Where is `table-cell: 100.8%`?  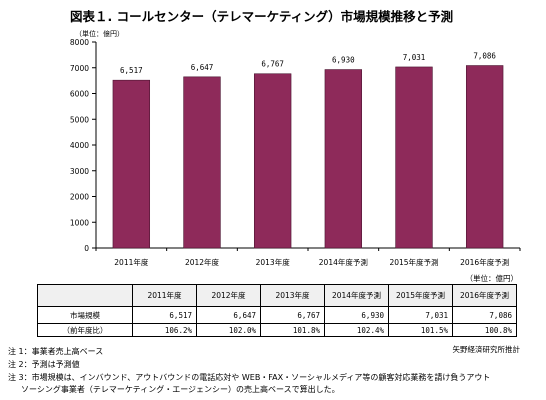
table-cell: 100.8% is located at coordinates (484, 330).